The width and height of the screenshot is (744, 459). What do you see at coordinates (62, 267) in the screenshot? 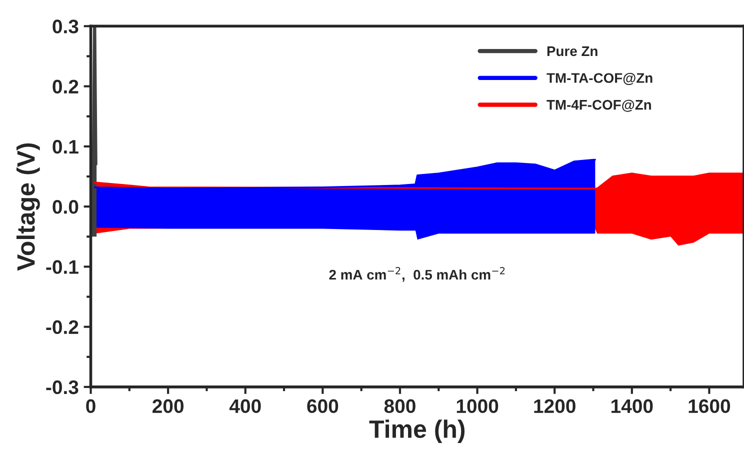
I see `y-tick-label: -0.1` at bounding box center [62, 267].